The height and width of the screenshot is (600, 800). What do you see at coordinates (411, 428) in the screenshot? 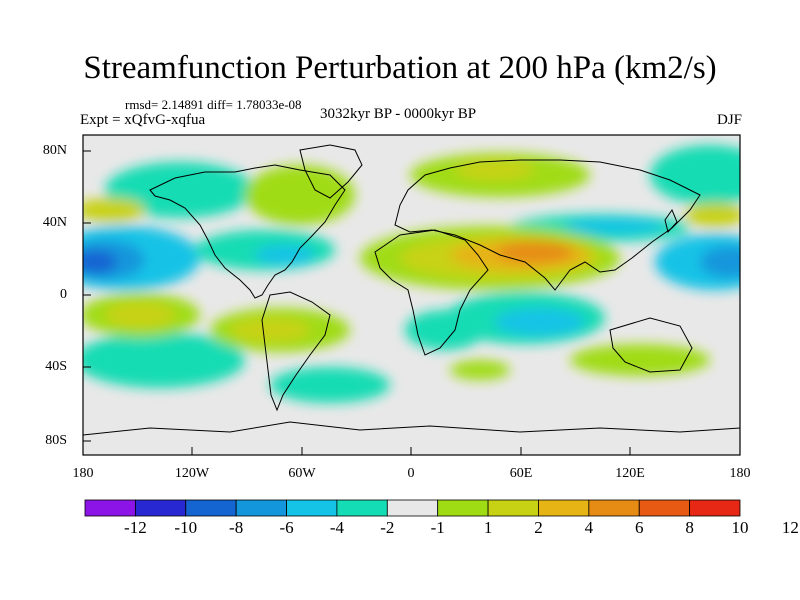
I see `coast-antarctica` at bounding box center [411, 428].